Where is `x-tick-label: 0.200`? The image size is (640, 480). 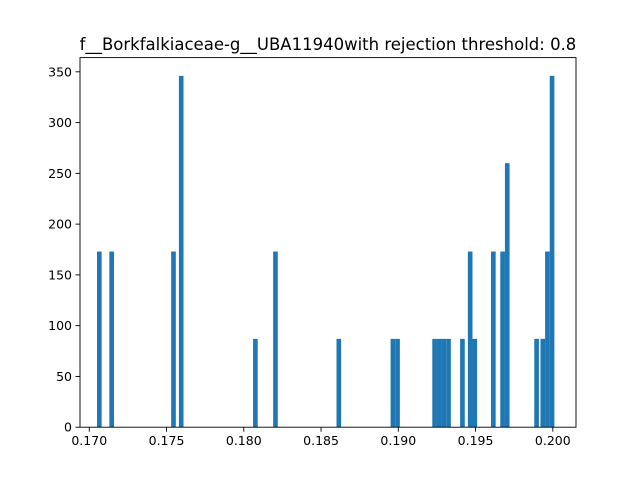
x-tick-label: 0.200 is located at coordinates (553, 440).